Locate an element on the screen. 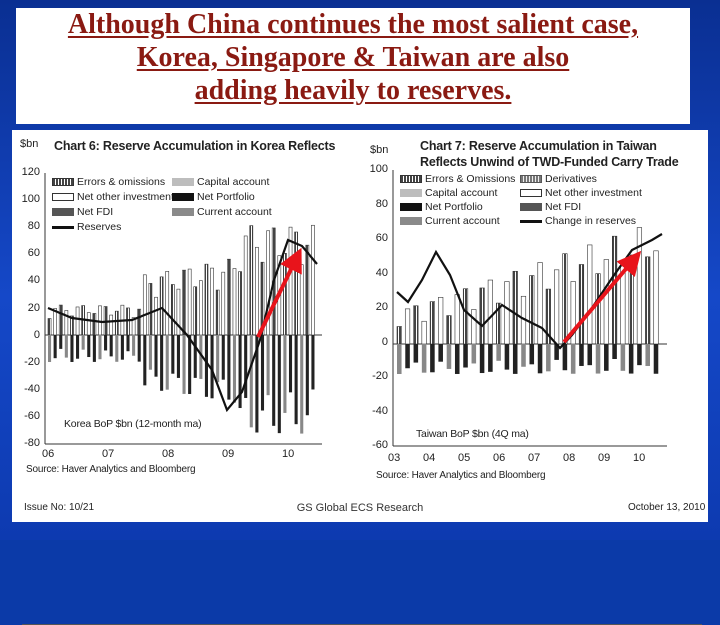 The width and height of the screenshot is (720, 625). title-line-2: Korea, Singapore & Taiwan are also is located at coordinates (353, 57).